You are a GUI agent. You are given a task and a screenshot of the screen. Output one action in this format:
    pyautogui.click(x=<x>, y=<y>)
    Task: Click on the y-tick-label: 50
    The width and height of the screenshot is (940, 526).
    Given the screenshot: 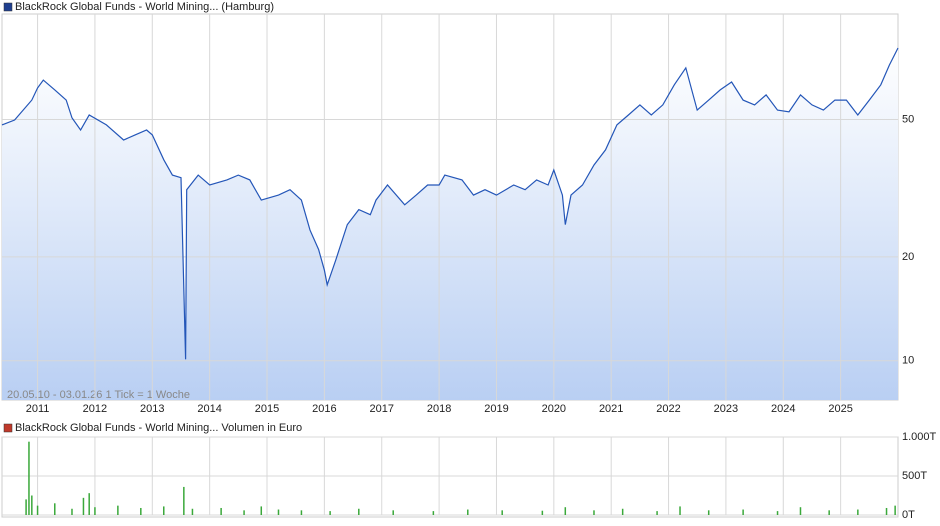 What is the action you would take?
    pyautogui.click(x=908, y=119)
    